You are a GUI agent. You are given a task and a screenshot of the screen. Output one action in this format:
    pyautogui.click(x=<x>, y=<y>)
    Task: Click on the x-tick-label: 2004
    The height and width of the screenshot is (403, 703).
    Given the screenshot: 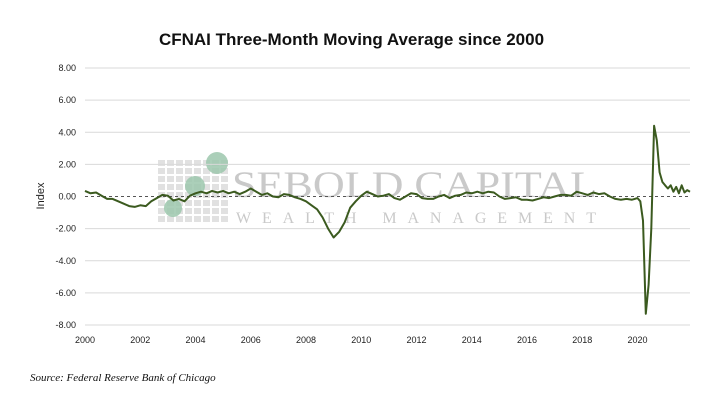 What is the action you would take?
    pyautogui.click(x=195, y=340)
    